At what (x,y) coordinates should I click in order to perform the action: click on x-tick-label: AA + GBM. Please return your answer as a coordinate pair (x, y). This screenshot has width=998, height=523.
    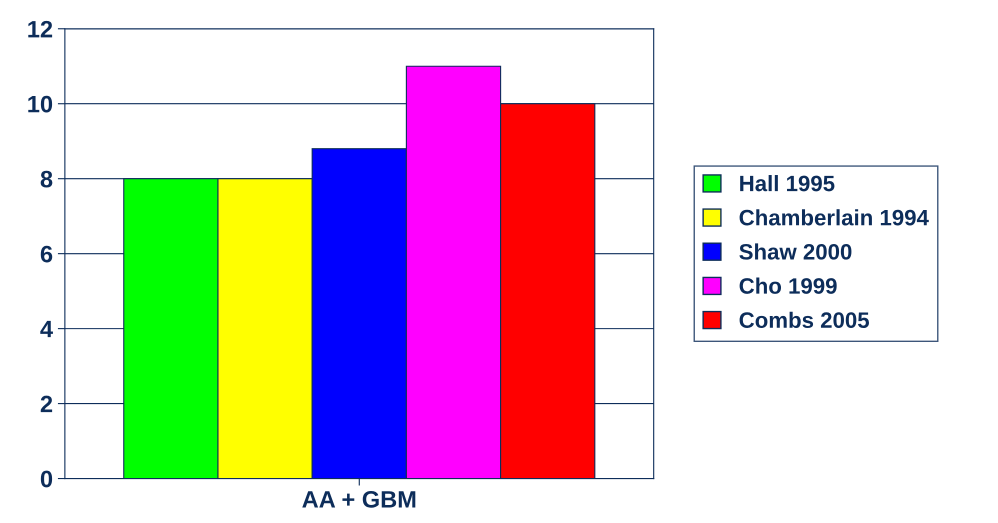
    Looking at the image, I should click on (359, 499).